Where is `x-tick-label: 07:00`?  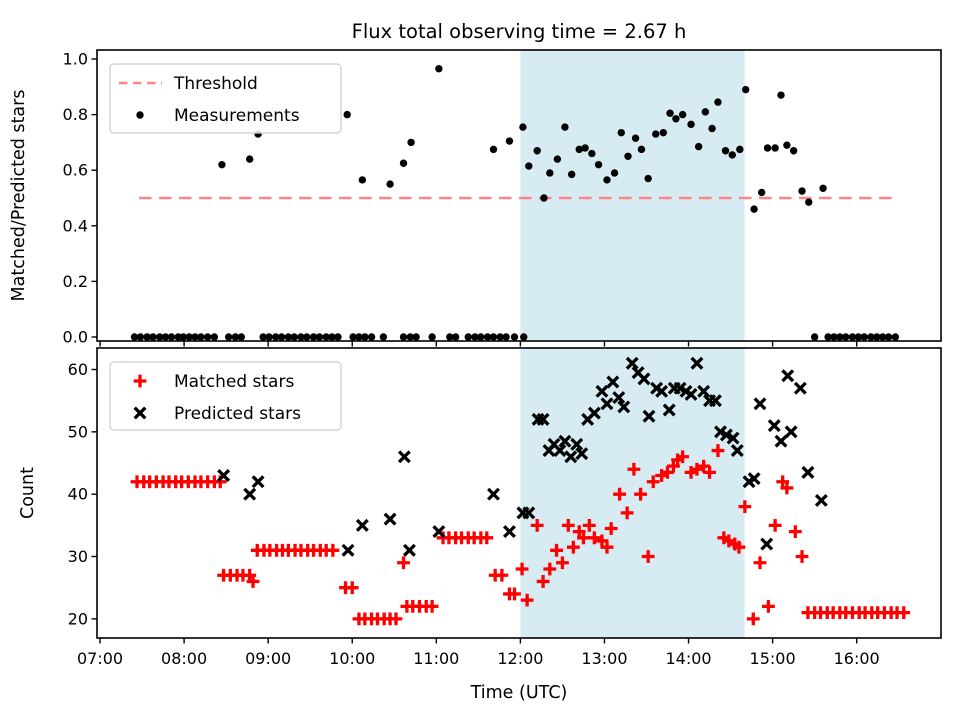
x-tick-label: 07:00 is located at coordinates (100, 658).